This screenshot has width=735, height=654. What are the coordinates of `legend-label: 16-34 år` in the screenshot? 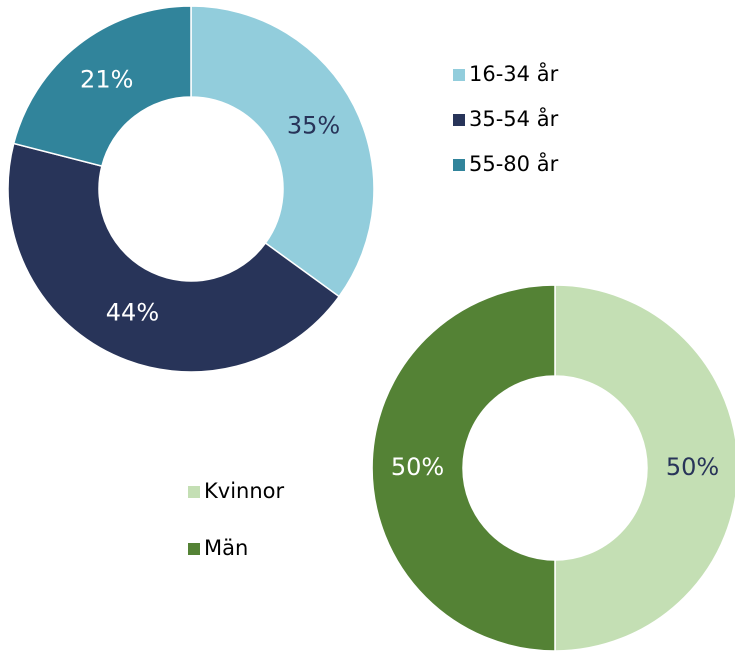 It's located at (514, 73).